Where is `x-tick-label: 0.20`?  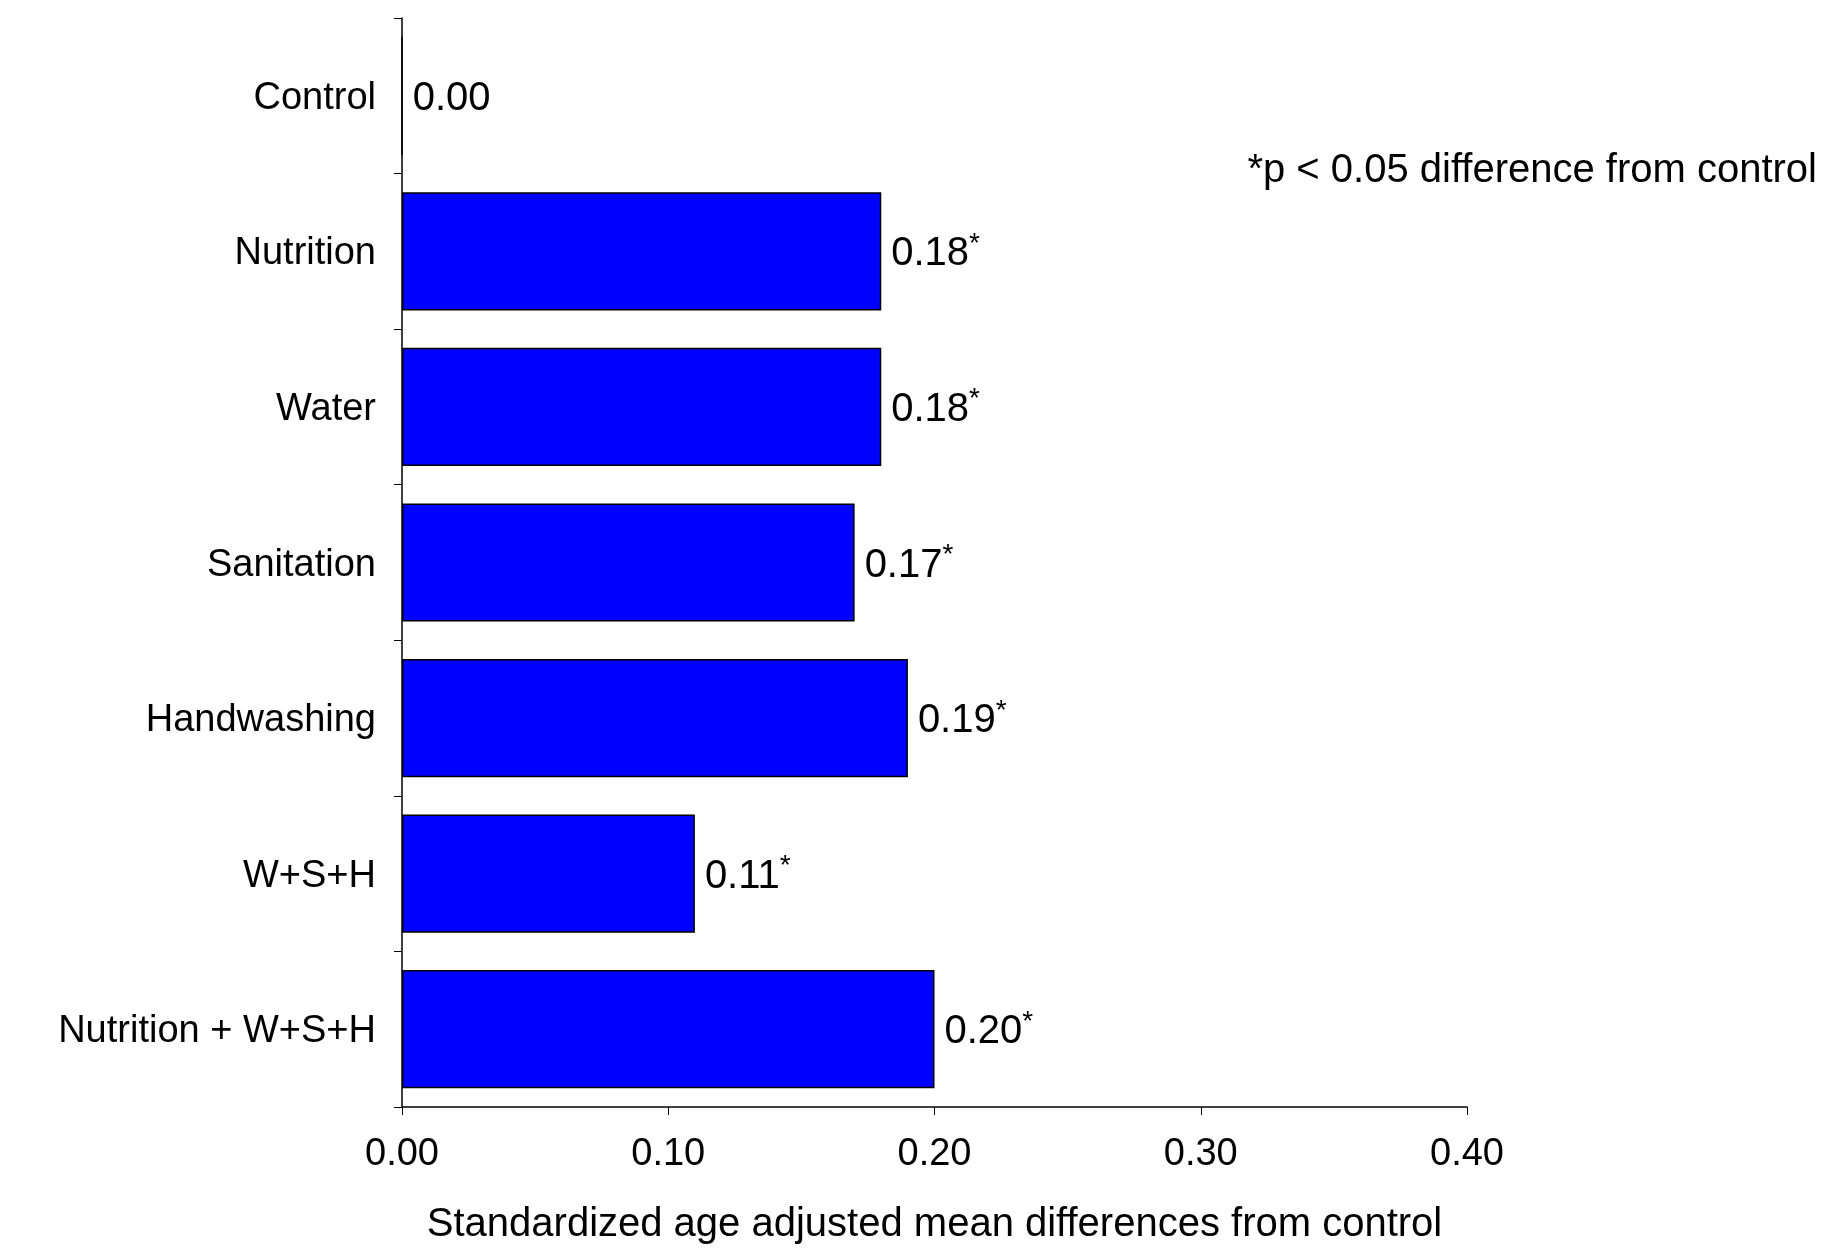
x-tick-label: 0.20 is located at coordinates (934, 1152).